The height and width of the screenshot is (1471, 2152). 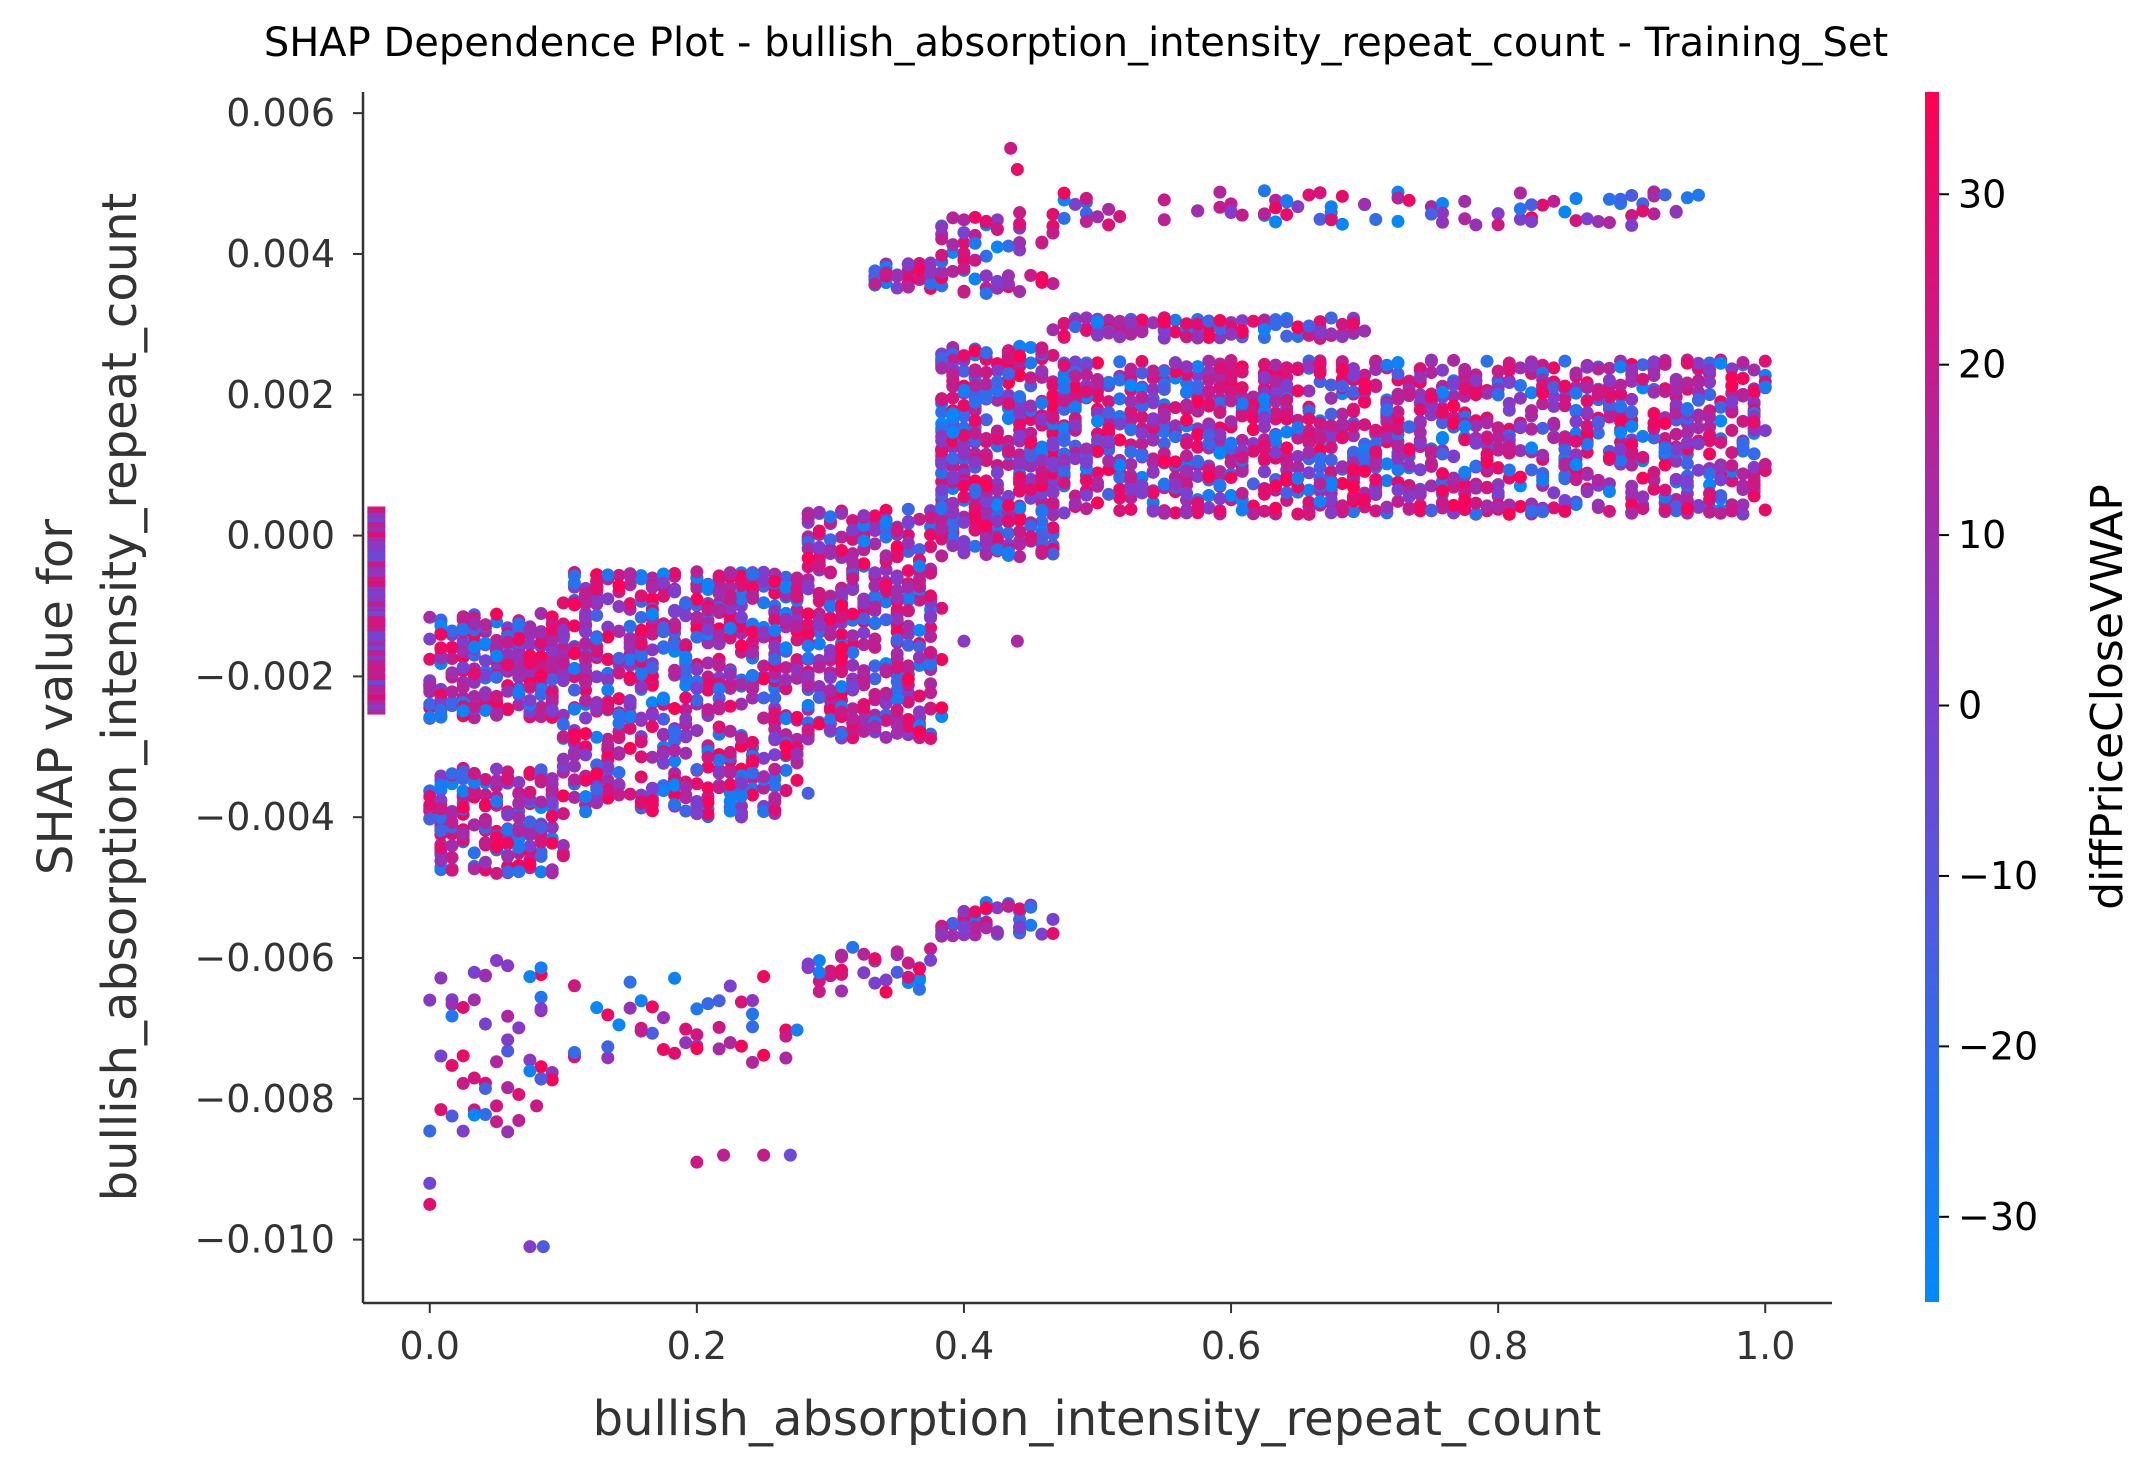 I want to click on colorbar-tick-label: 30, so click(x=1982, y=194).